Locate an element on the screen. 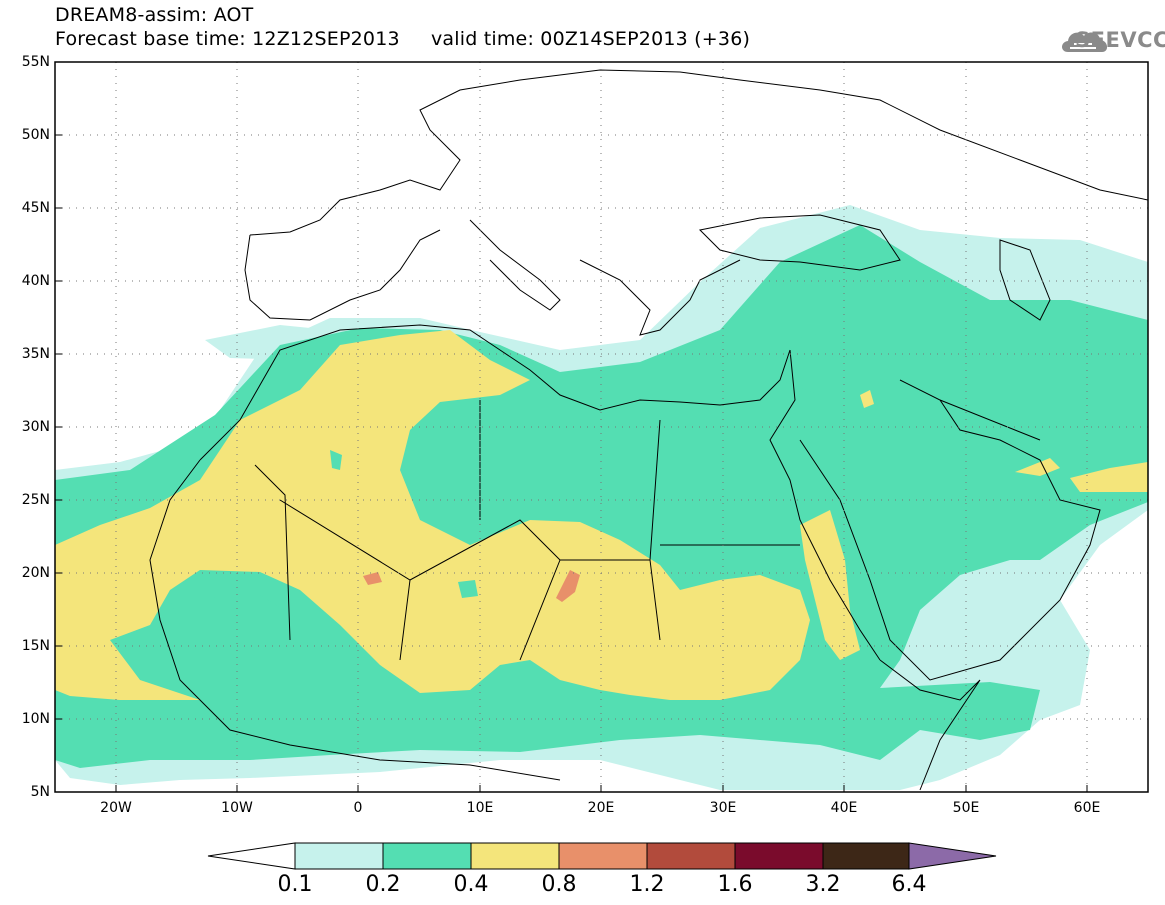 The width and height of the screenshot is (1165, 905). map-title: DREAM8-assim: AOT is located at coordinates (154, 15).